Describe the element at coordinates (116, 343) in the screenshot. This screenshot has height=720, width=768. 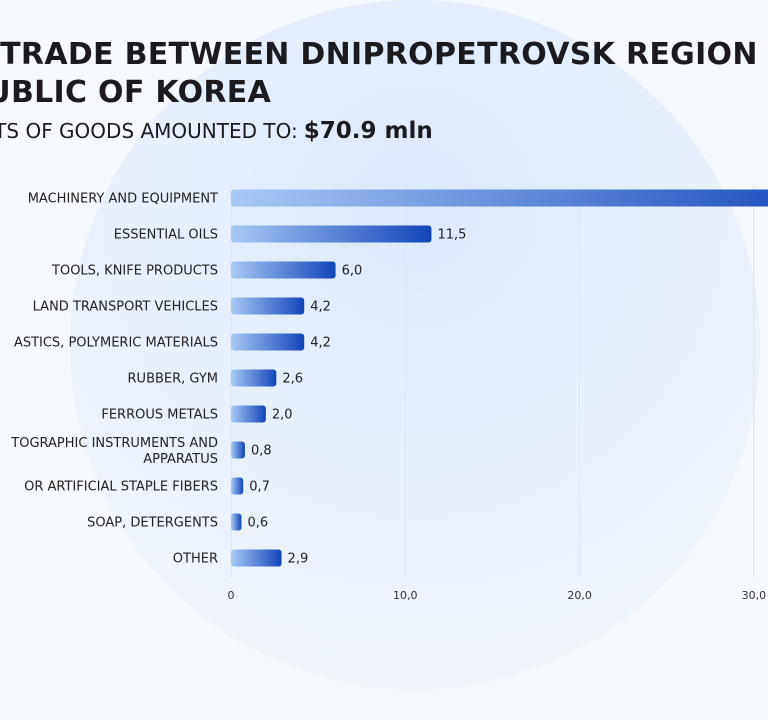
I see `category-label: ASTICS, POLYMERIC MATERIALS` at that location.